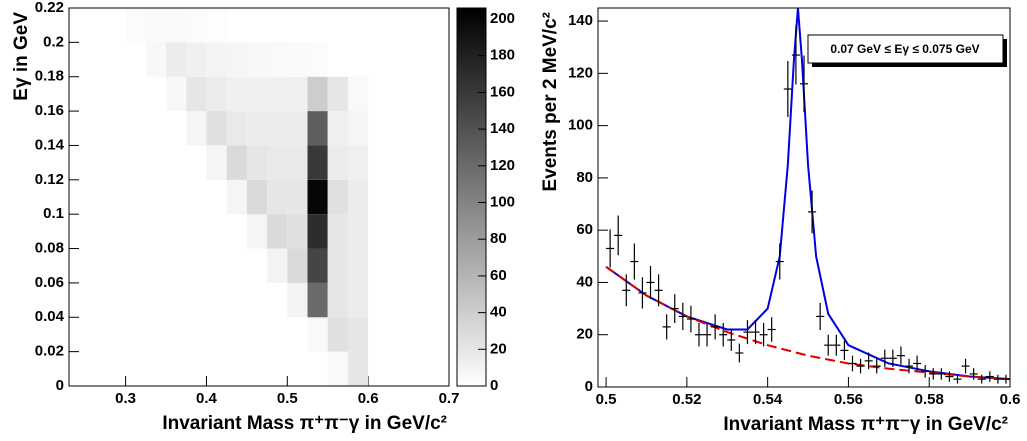 The height and width of the screenshot is (441, 1027). Describe the element at coordinates (125, 398) in the screenshot. I see `x-tick-label: 0.3` at that location.